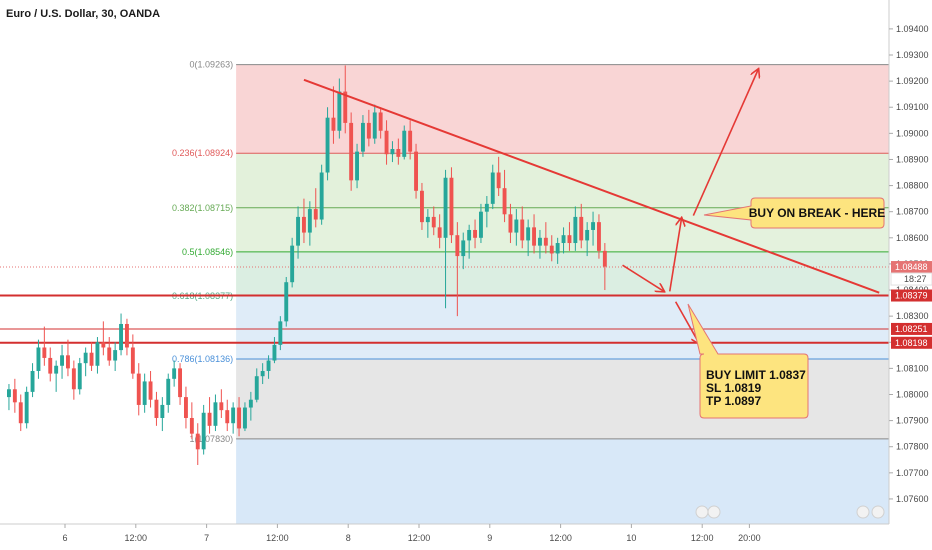  What do you see at coordinates (489, 538) in the screenshot?
I see `time-tick-label: 9` at bounding box center [489, 538].